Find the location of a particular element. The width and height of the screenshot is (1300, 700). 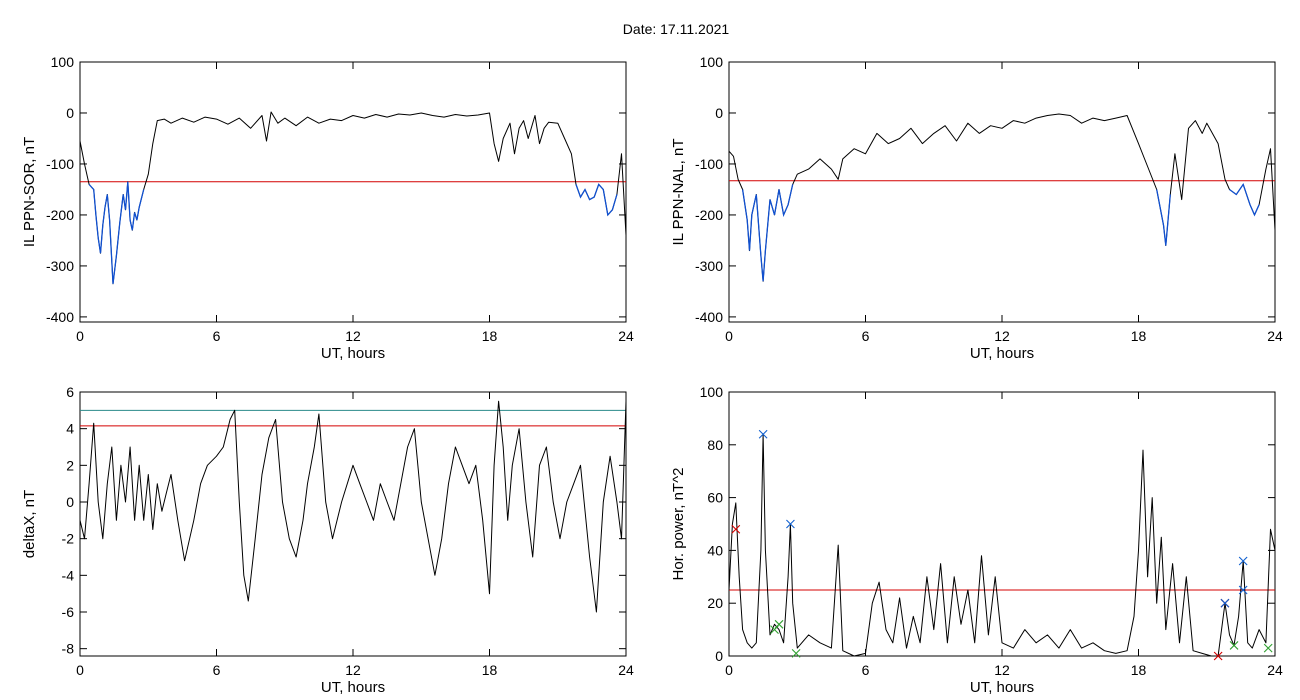

y-tick-label: 60 is located at coordinates (715, 498).